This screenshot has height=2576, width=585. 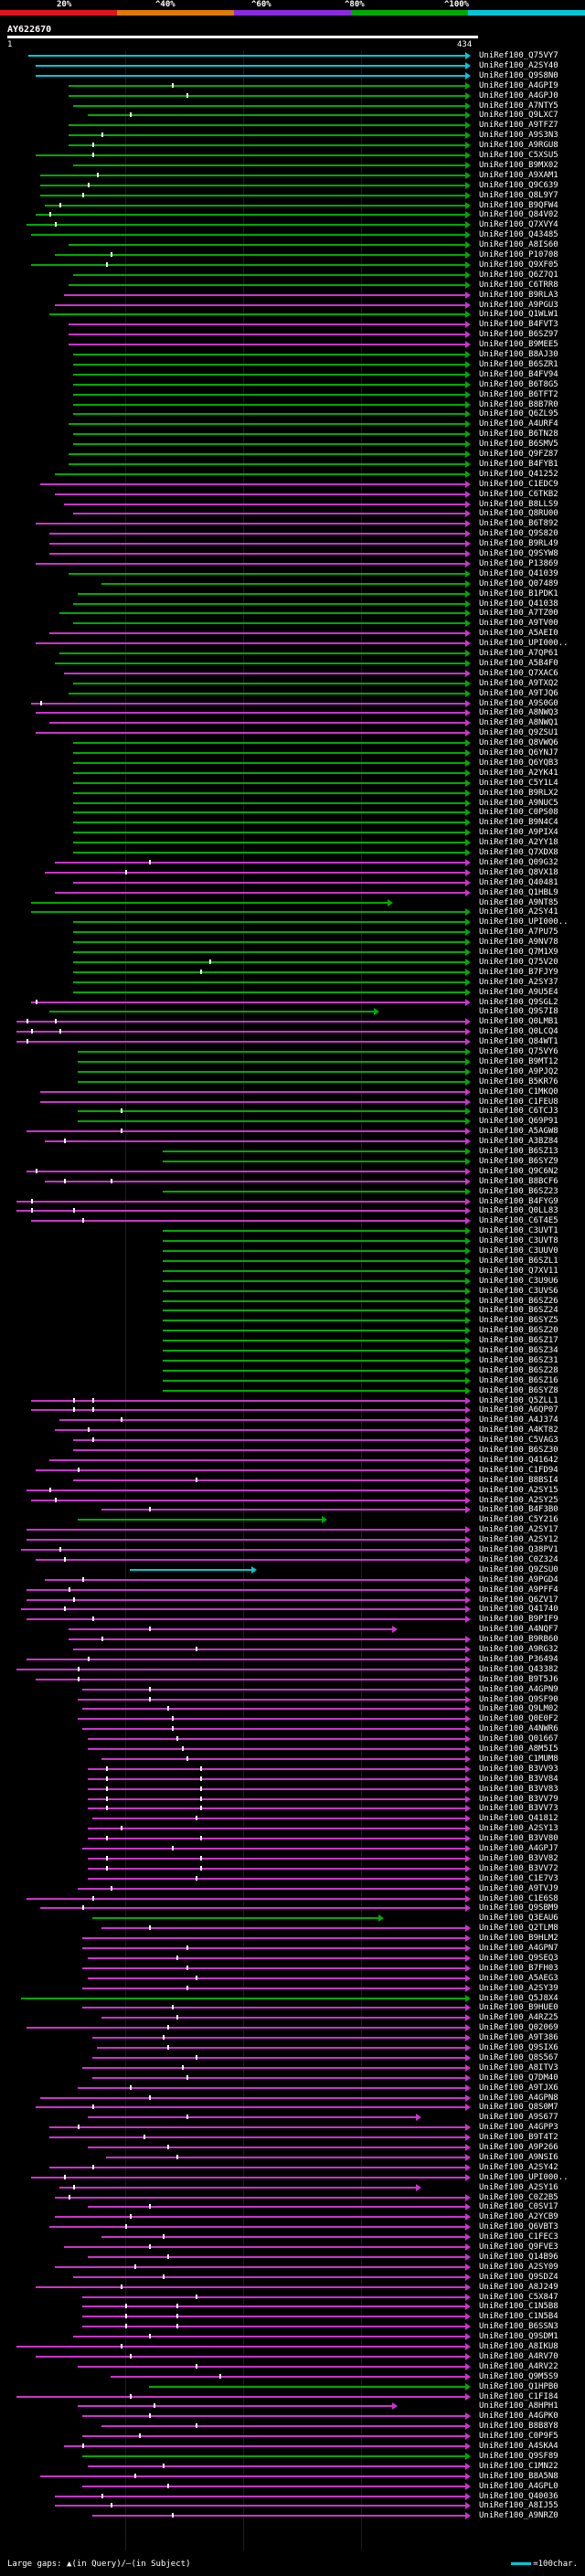 I want to click on hit-id-link: UniRef100_Q02069, so click(x=518, y=2028).